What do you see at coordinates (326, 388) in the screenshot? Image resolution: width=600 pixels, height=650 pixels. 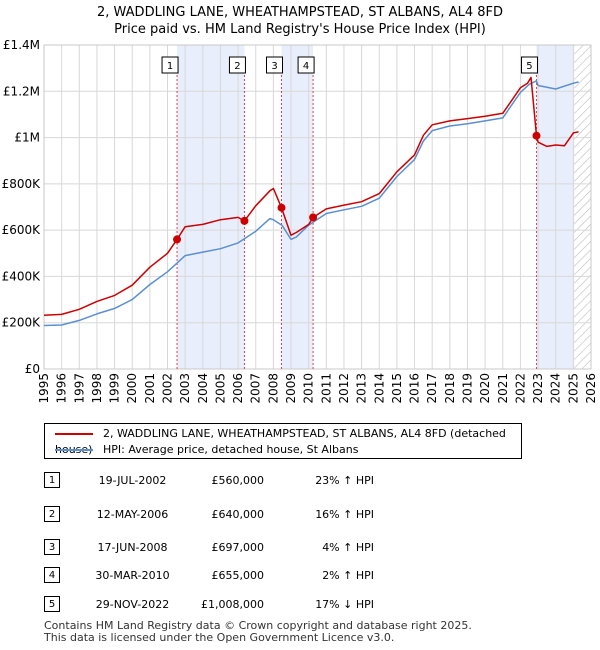 I see `x-tick-label: 2011` at bounding box center [326, 388].